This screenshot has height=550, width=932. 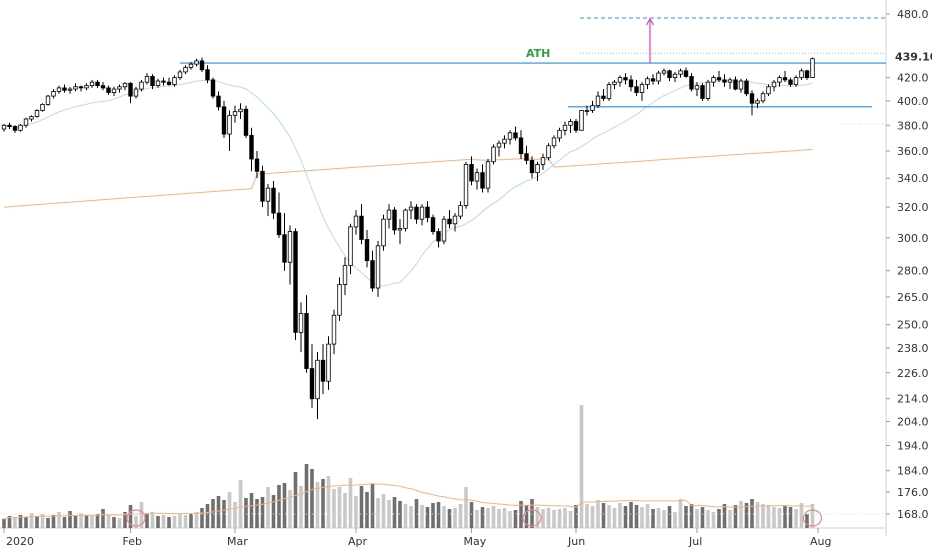 What do you see at coordinates (913, 78) in the screenshot?
I see `y-tick-label: 420.0` at bounding box center [913, 78].